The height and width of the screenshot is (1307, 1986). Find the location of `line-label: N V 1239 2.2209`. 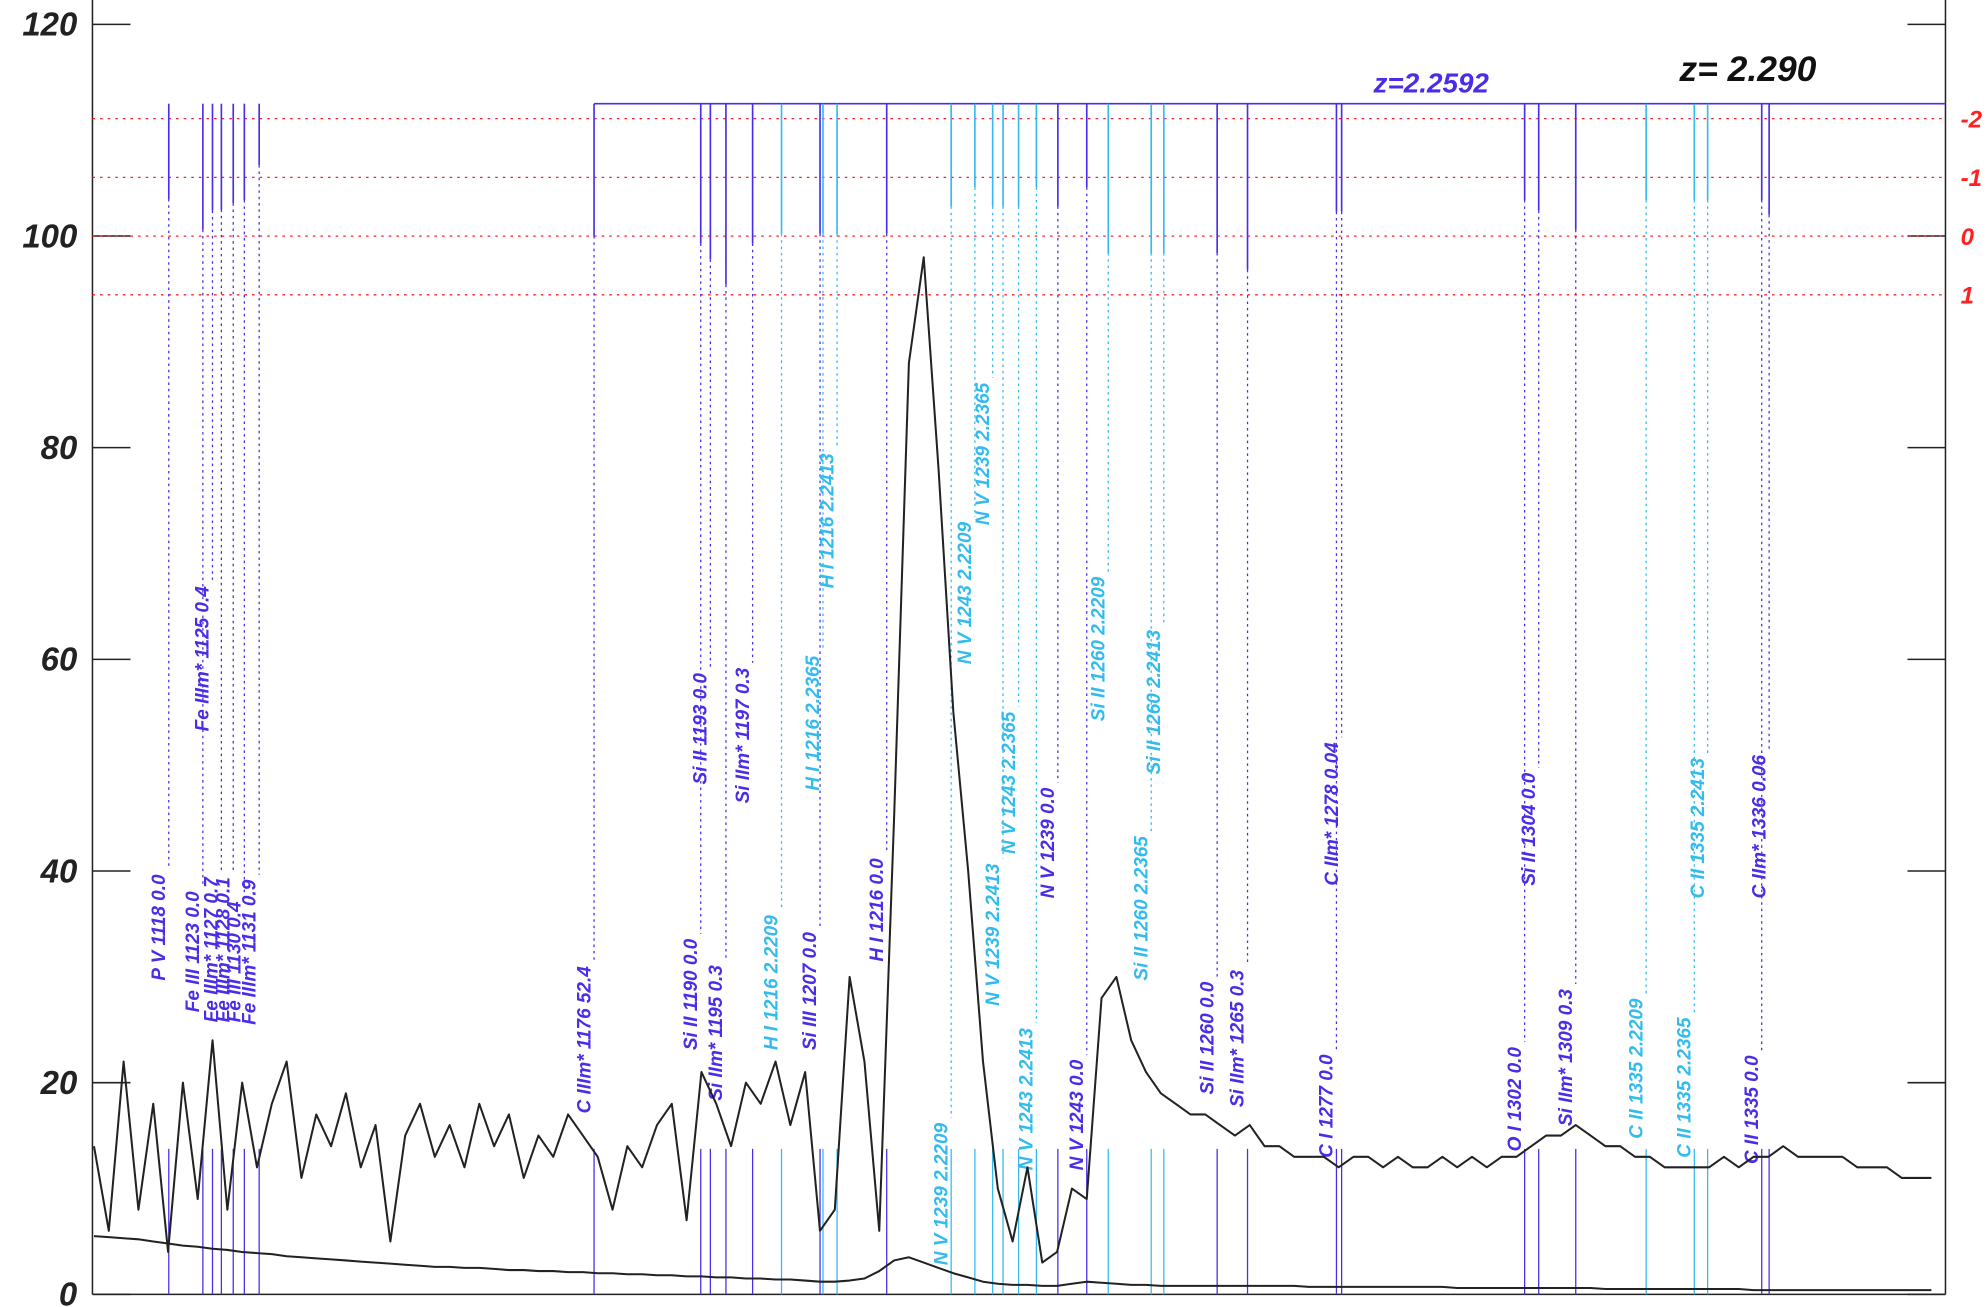

line-label: N V 1239 2.2209 is located at coordinates (941, 1193).